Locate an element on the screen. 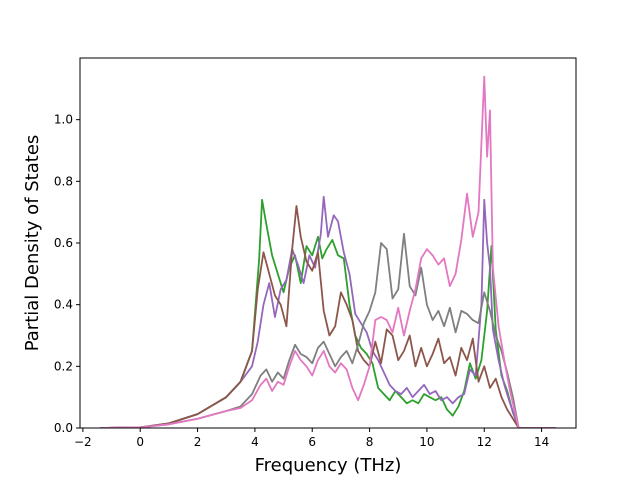 This screenshot has height=480, width=640. x-tick-label: 6 is located at coordinates (312, 442).